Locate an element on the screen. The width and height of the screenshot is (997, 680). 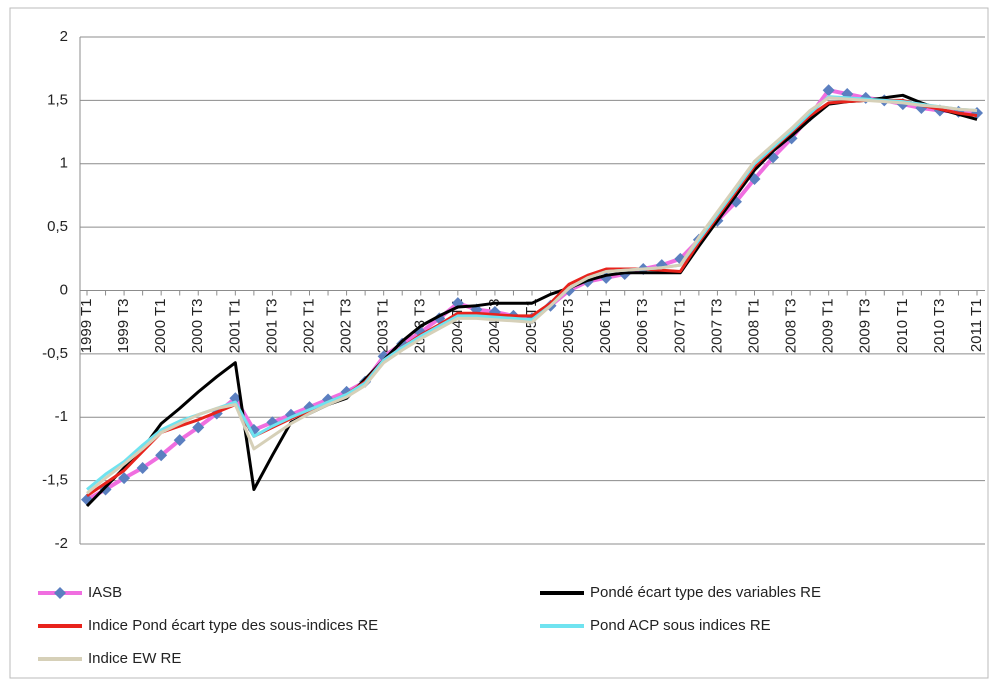
y-tick-label: 1 is located at coordinates (64, 163).